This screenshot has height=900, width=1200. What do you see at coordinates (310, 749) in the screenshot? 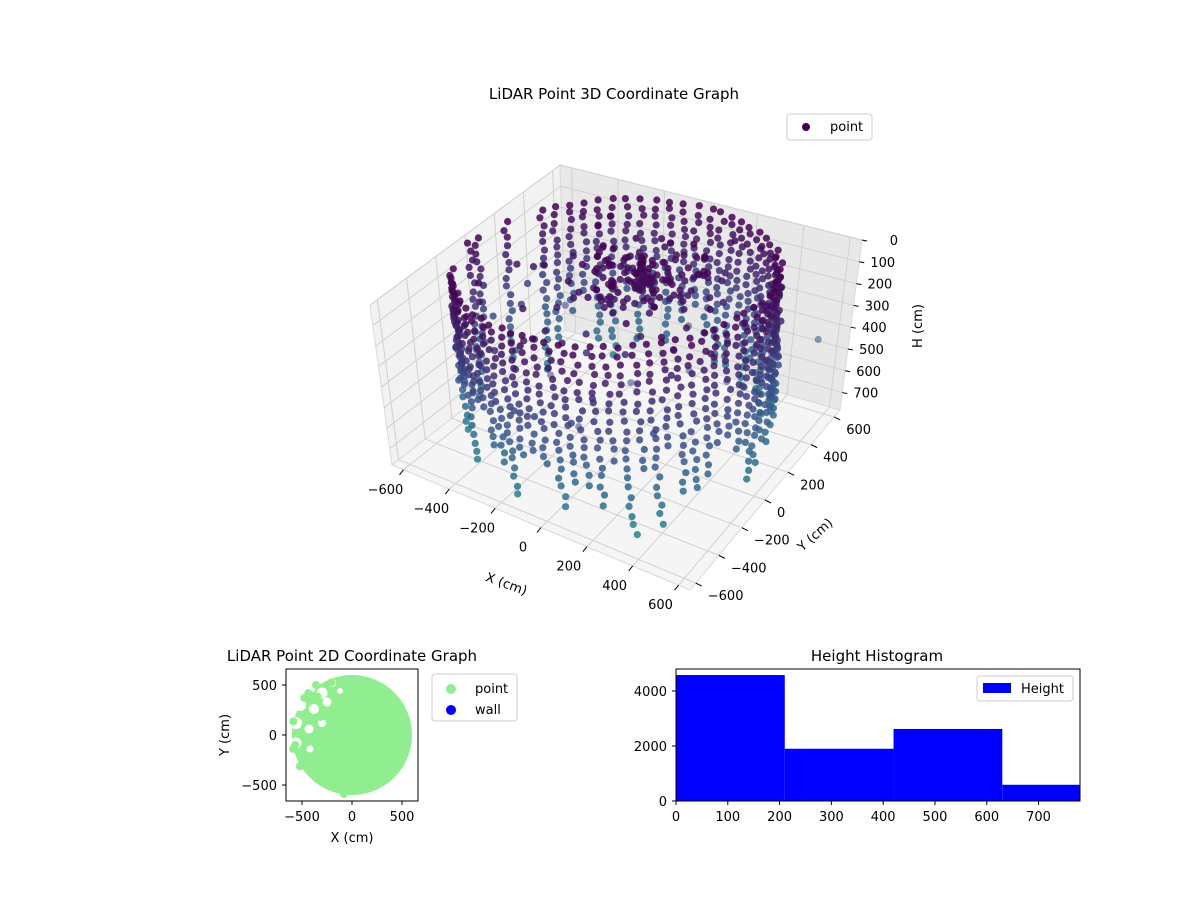
I see `void-2d` at bounding box center [310, 749].